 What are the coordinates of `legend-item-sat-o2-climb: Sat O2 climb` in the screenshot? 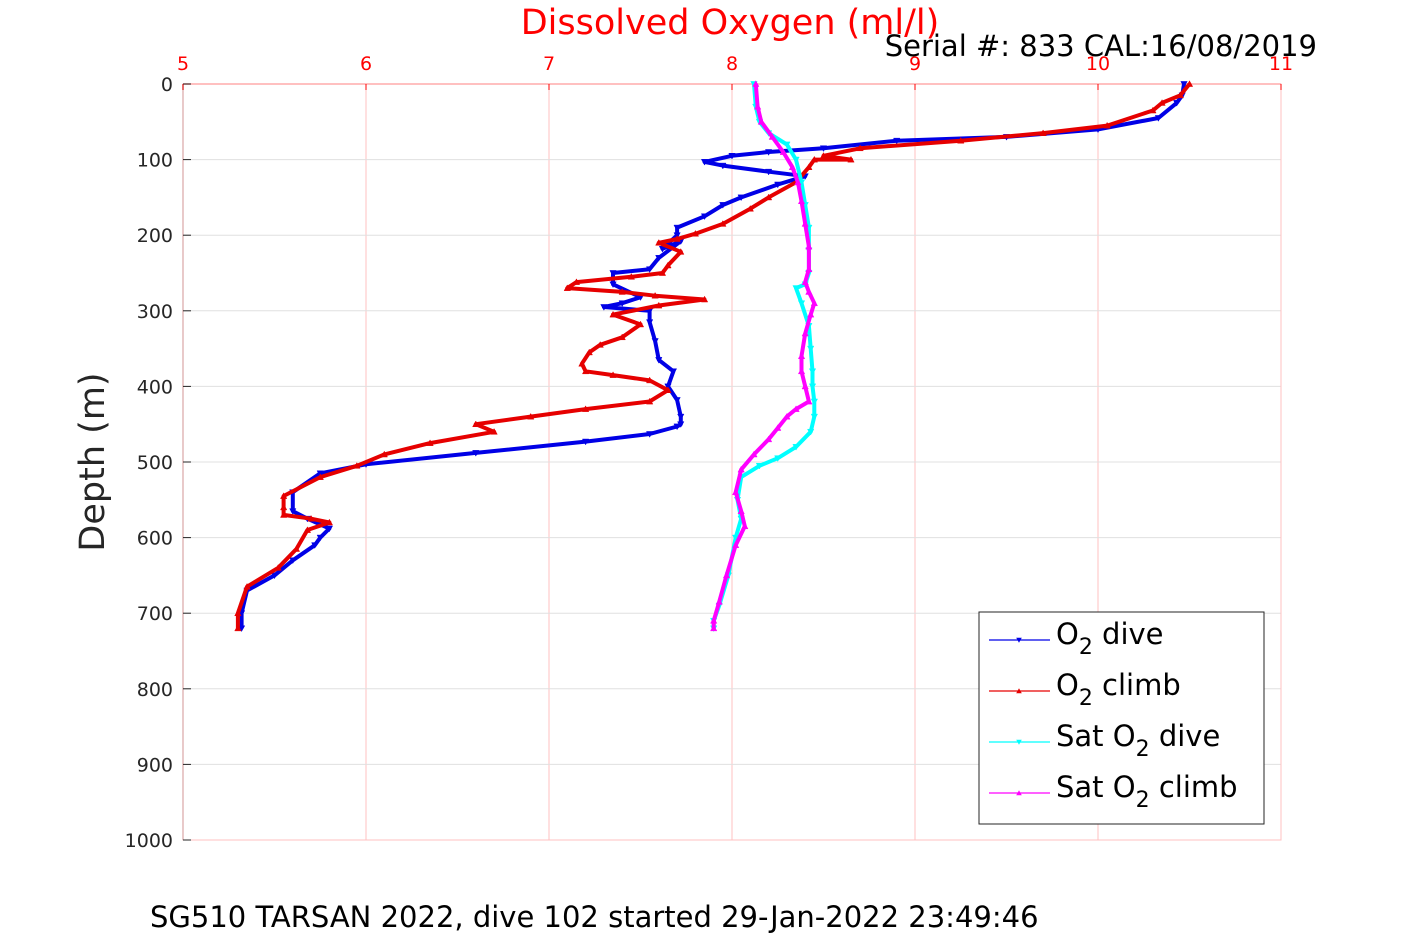 It's located at (1113, 791).